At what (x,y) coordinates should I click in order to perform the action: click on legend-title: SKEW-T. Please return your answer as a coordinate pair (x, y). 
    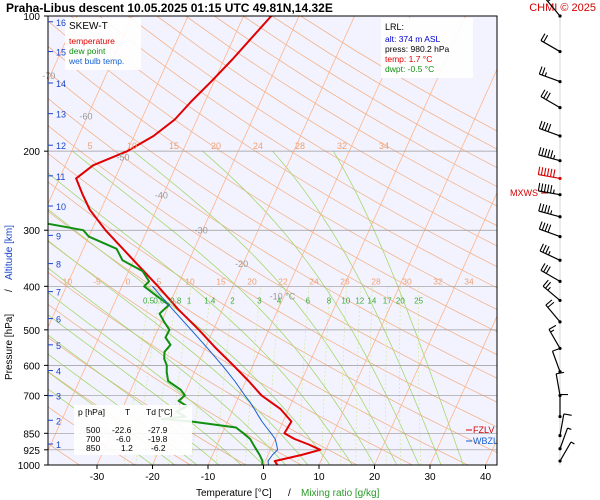
    Looking at the image, I should click on (88, 26).